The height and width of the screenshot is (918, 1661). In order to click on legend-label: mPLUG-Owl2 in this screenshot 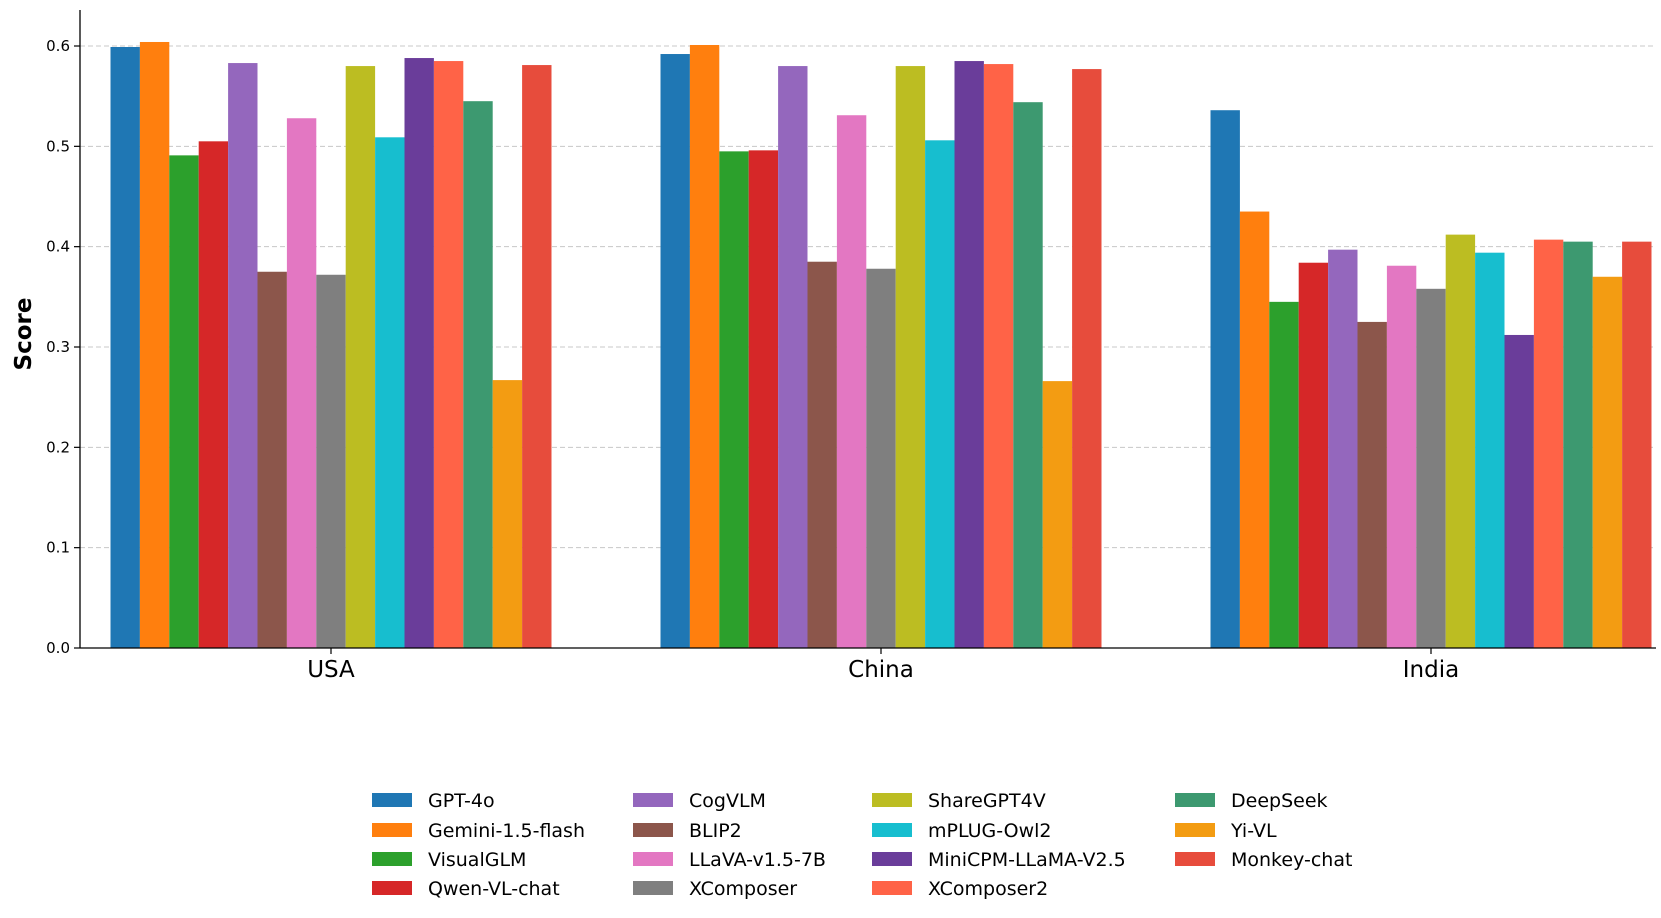, I will do `click(989, 831)`.